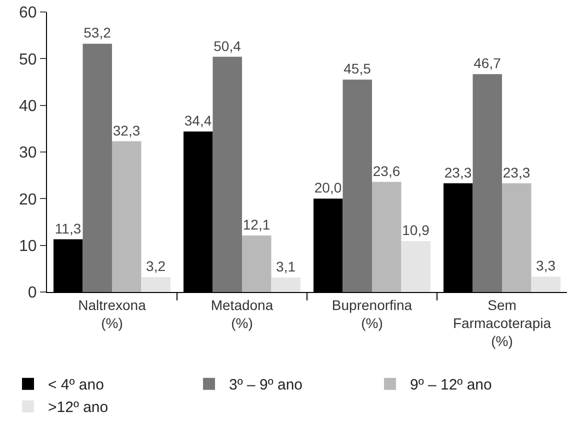  What do you see at coordinates (242, 313) in the screenshot?
I see `x-tick-label: Metadona (%)` at bounding box center [242, 313].